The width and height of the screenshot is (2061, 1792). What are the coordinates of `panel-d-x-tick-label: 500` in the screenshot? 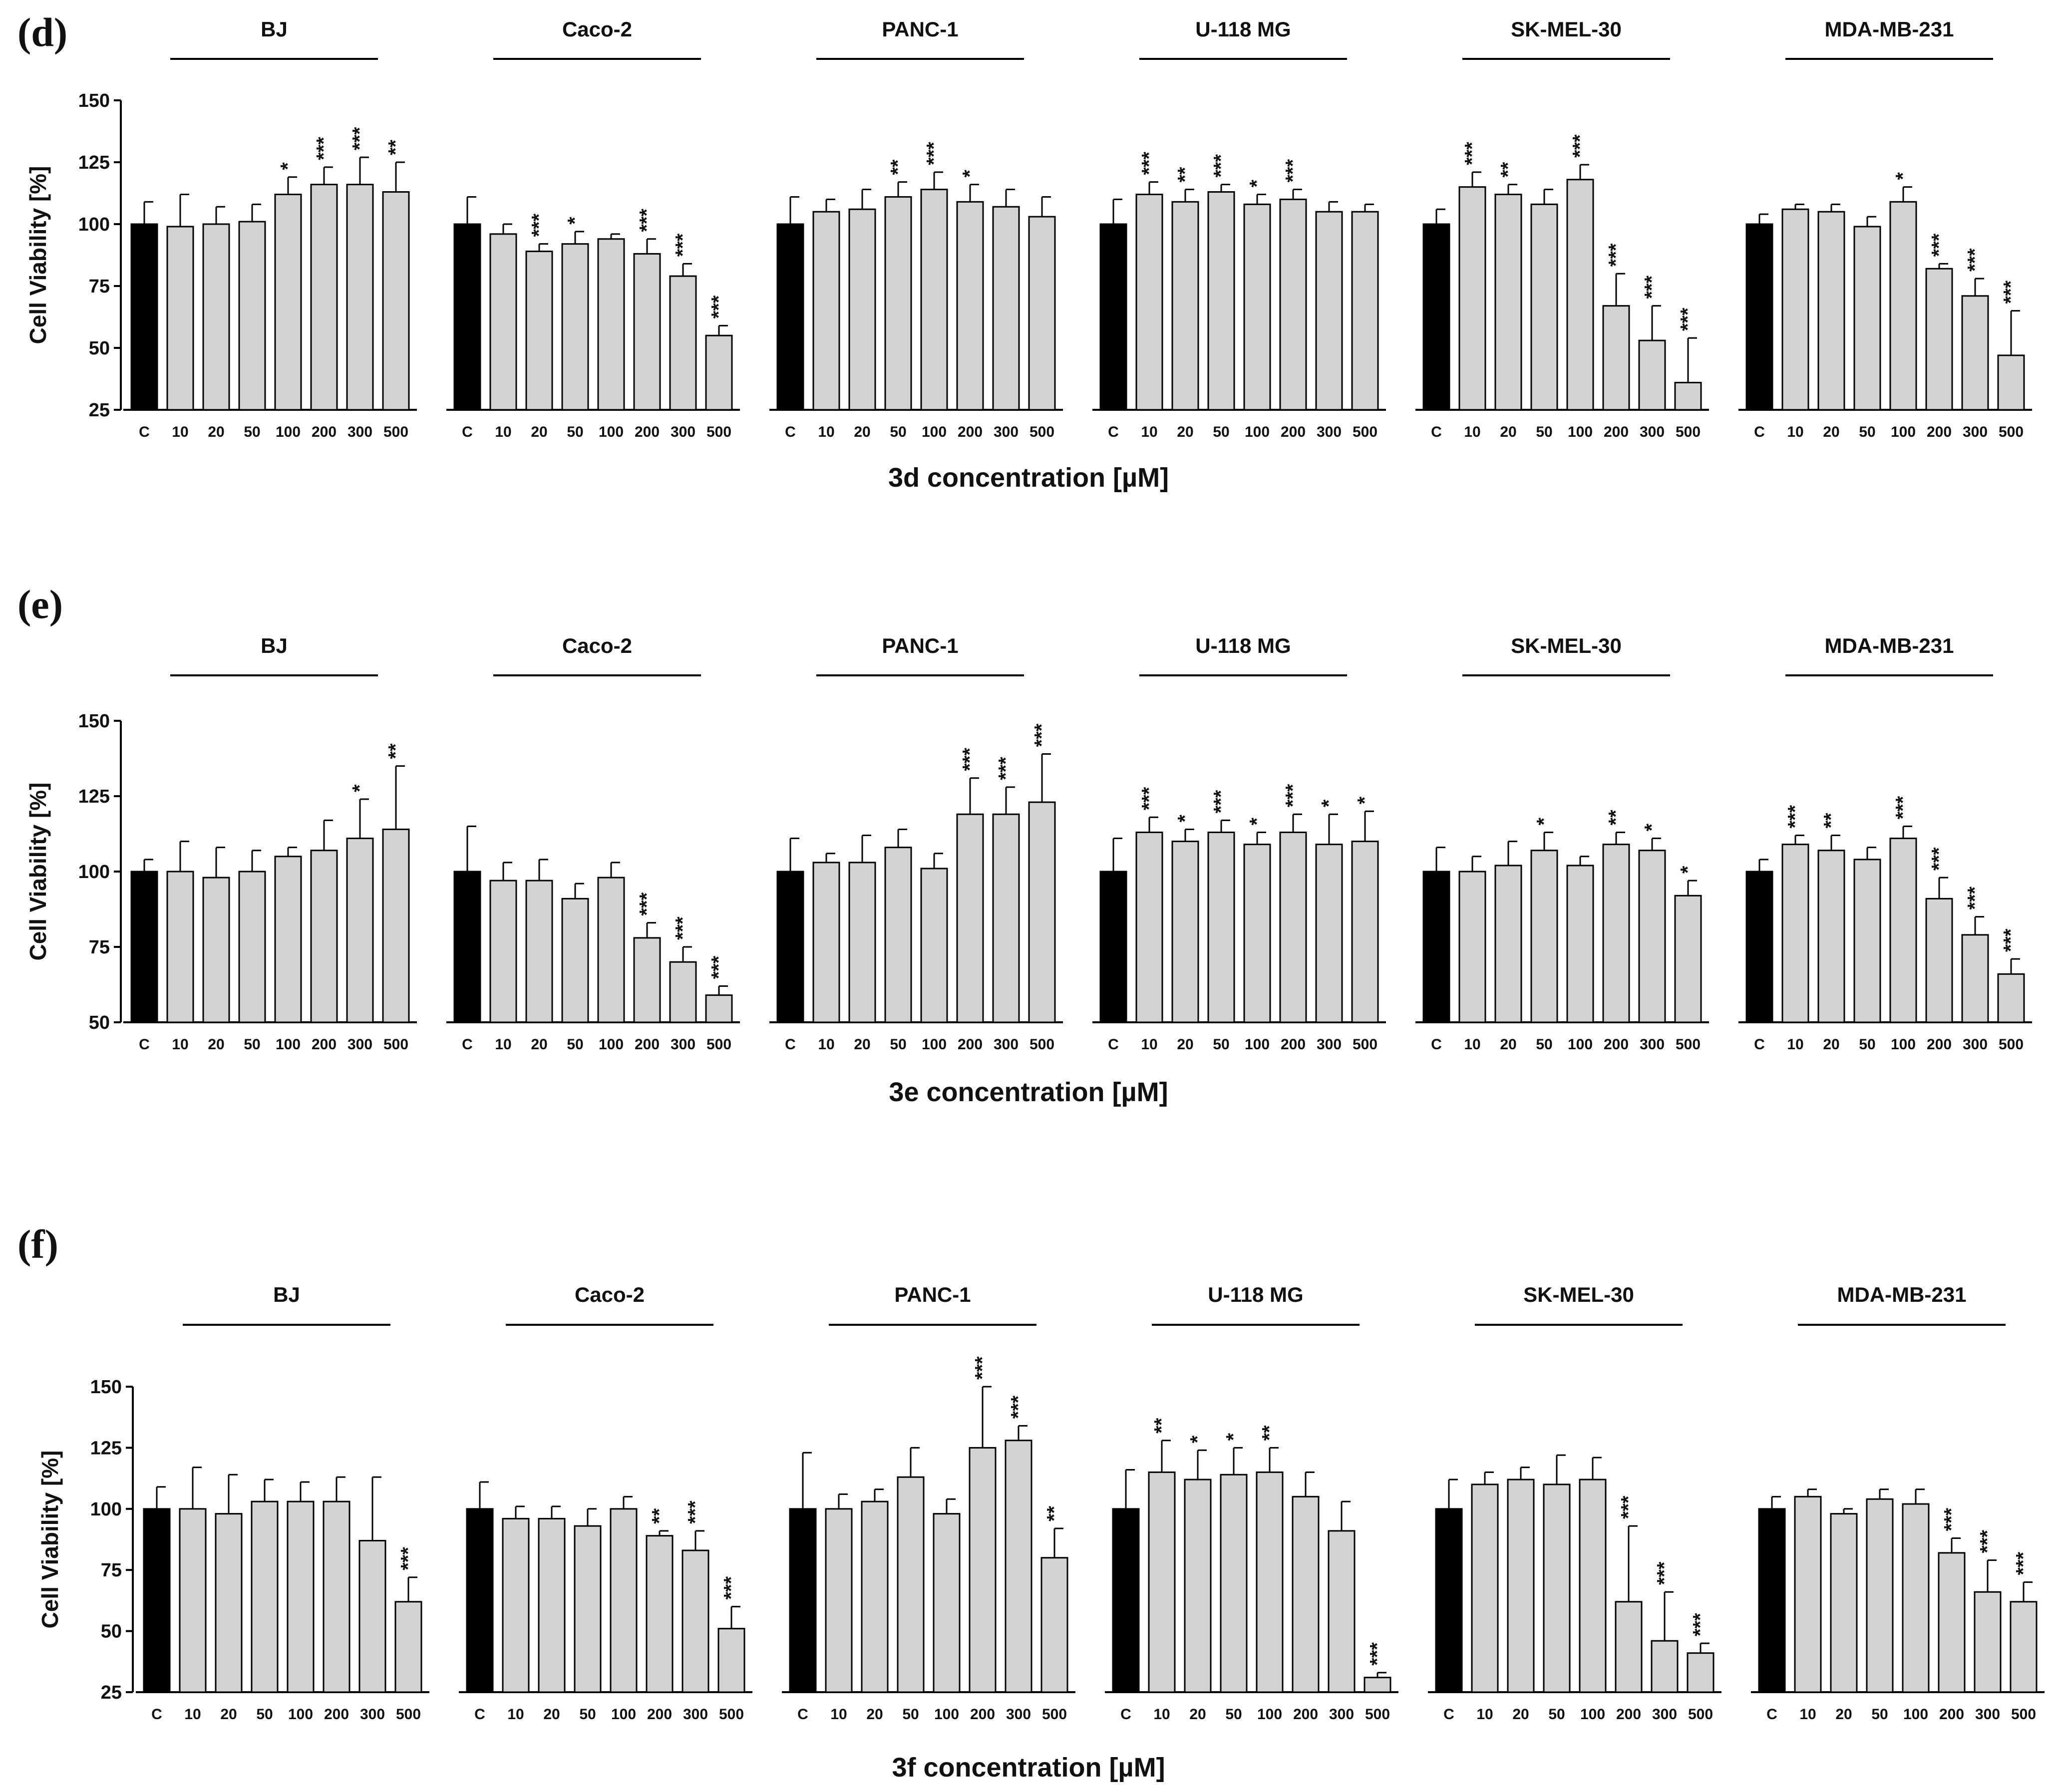 It's located at (2012, 432).